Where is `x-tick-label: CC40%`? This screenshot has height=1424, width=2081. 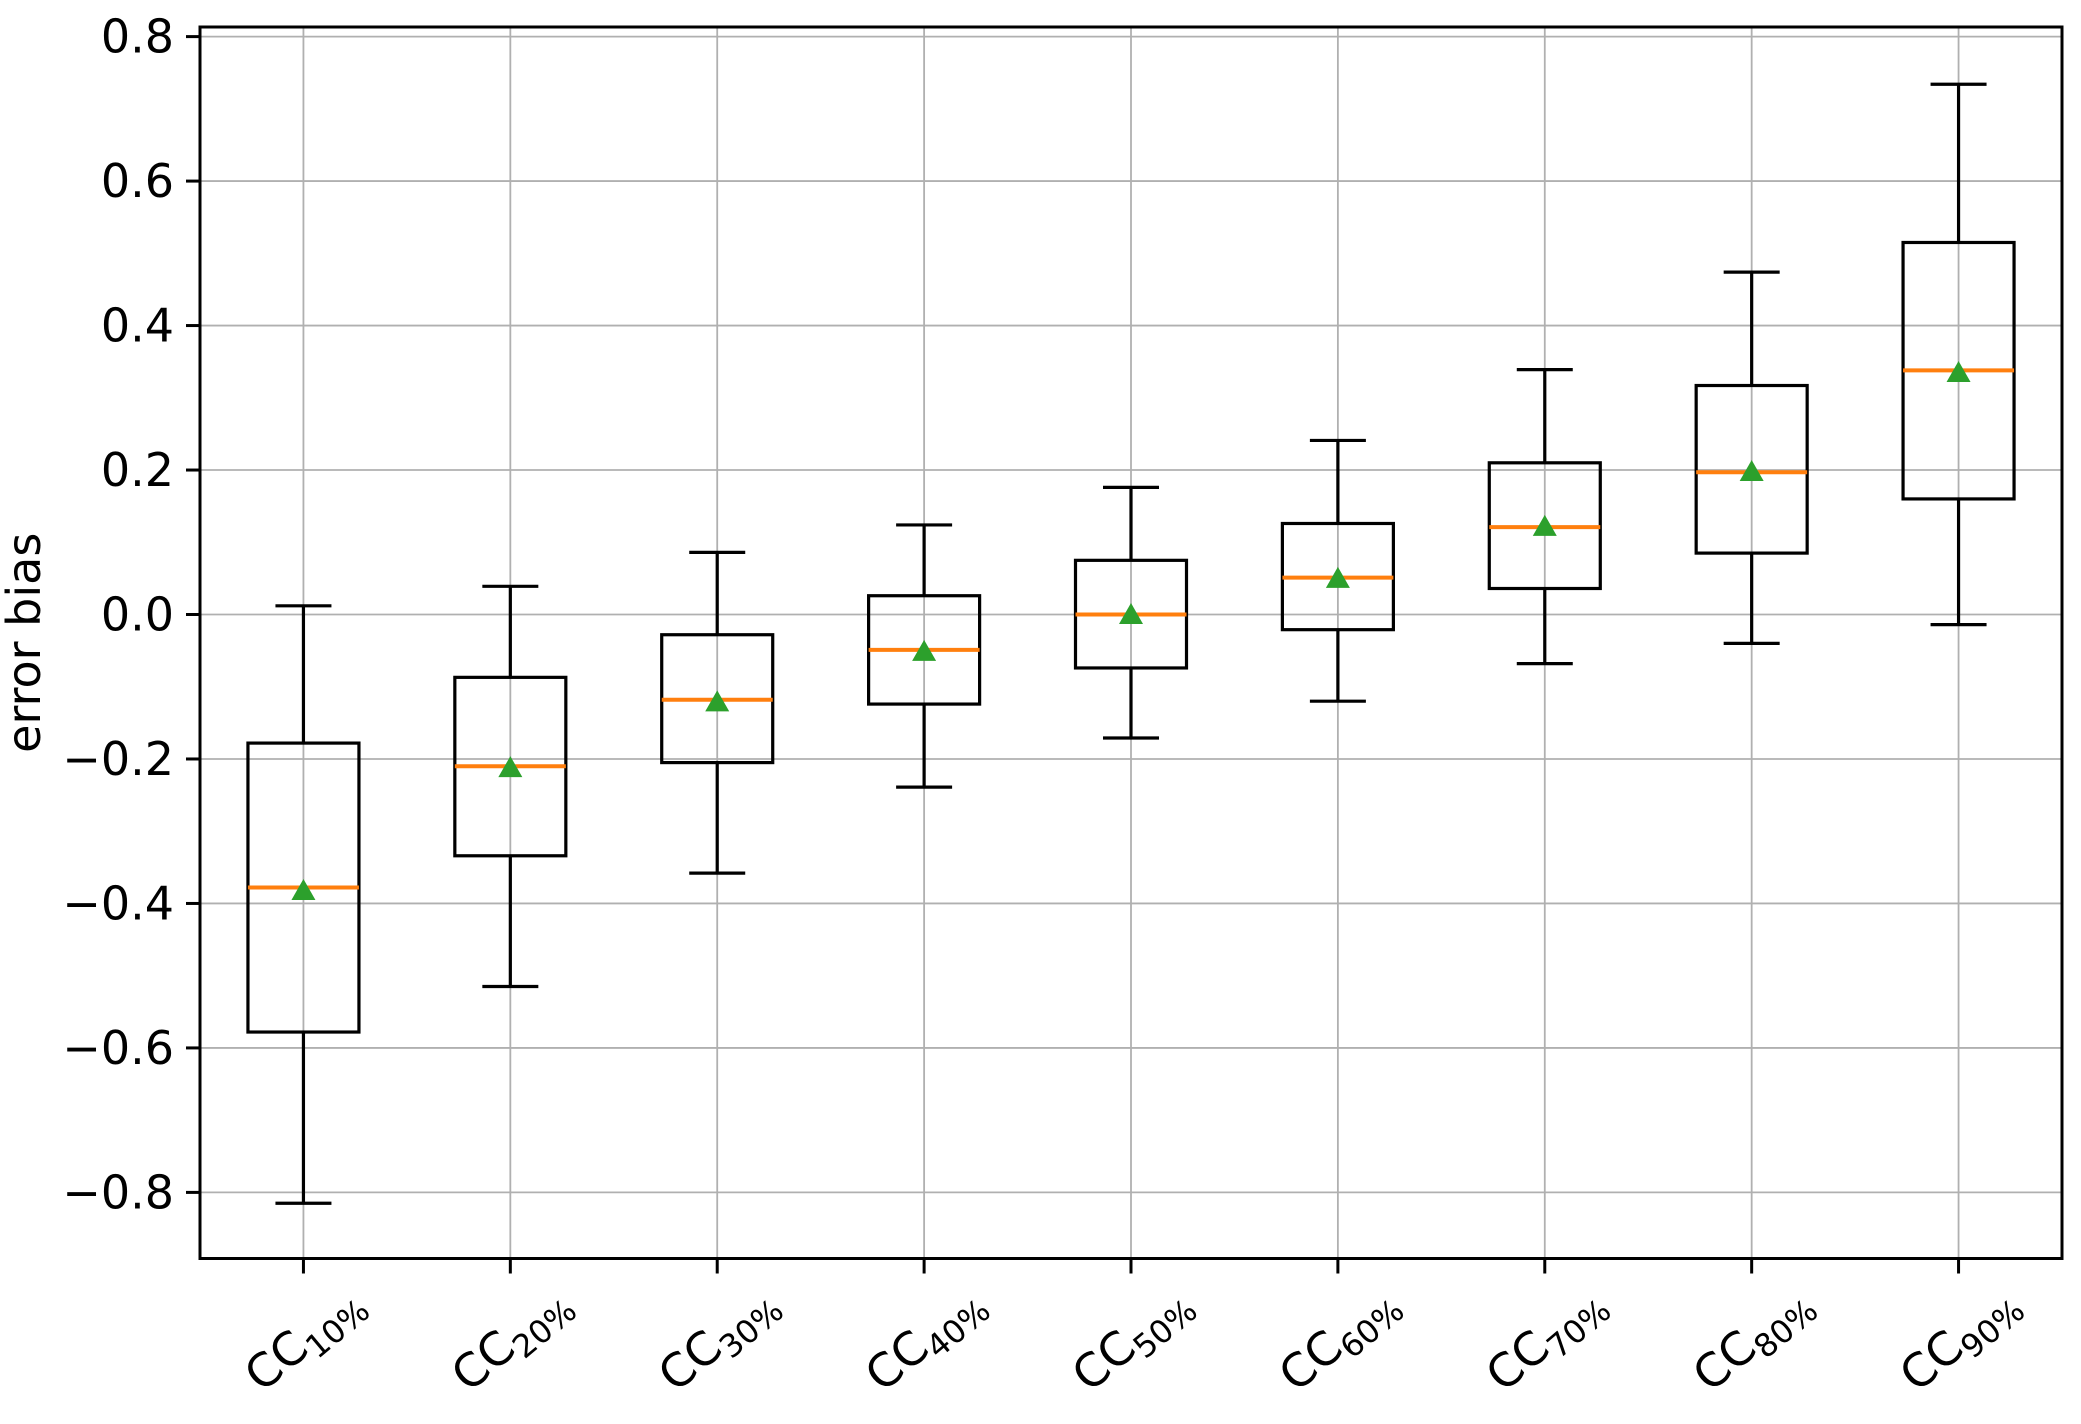
x-tick-label: CC40% is located at coordinates (926, 1341).